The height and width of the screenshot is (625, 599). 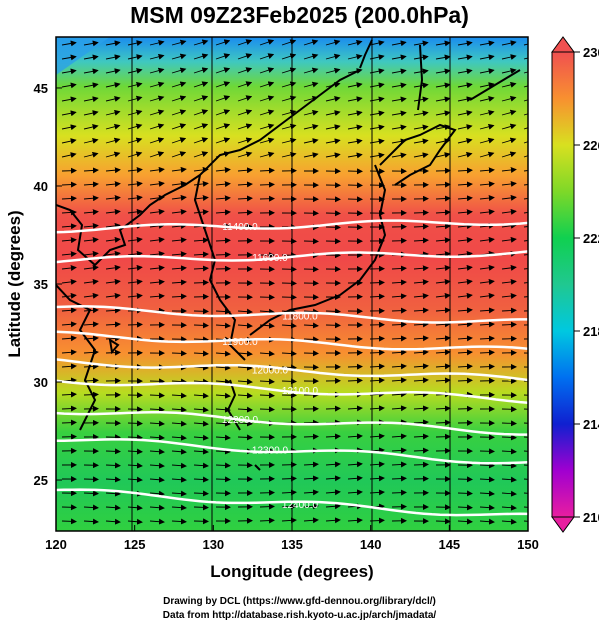 I want to click on x-tick-label: 135, so click(x=292, y=544).